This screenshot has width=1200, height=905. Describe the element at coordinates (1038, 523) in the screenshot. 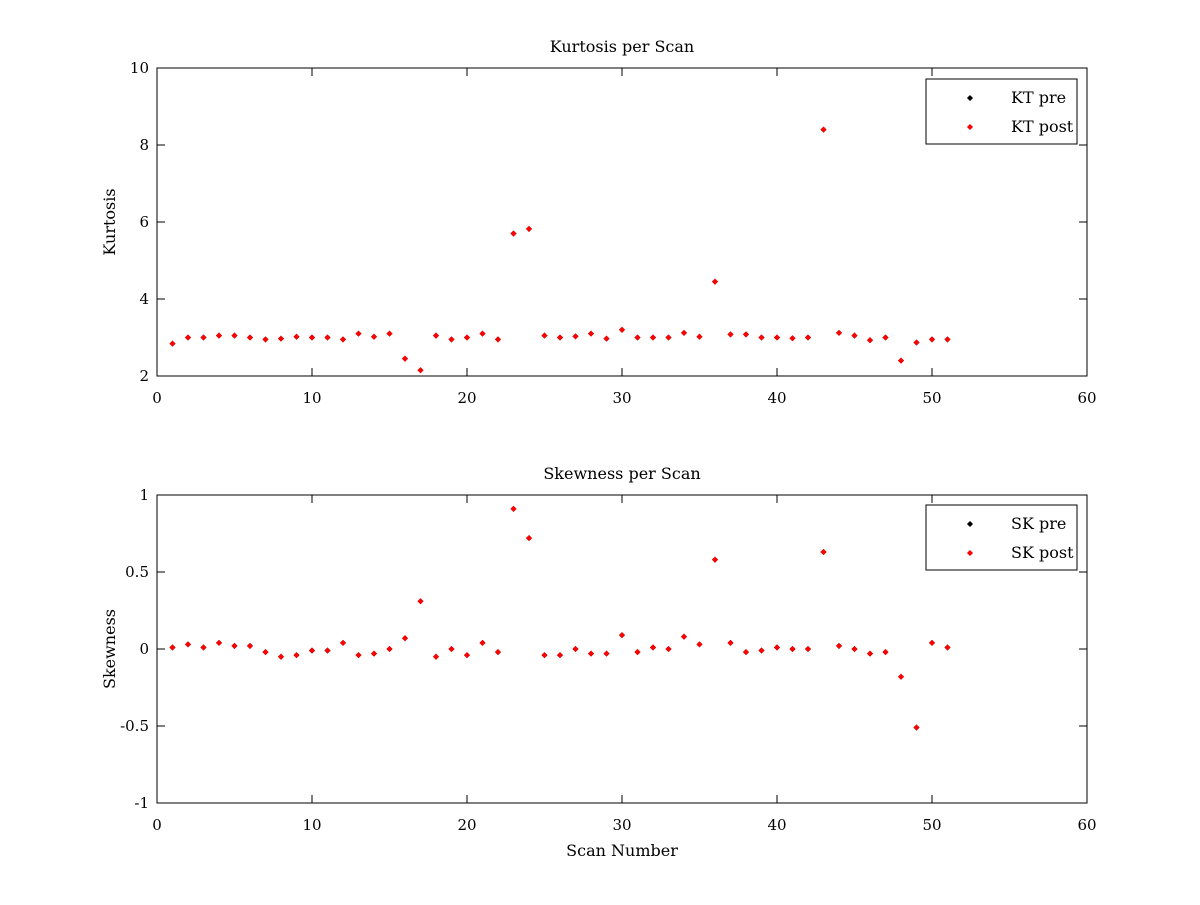

I see `legend-entry-label: SK pre` at that location.